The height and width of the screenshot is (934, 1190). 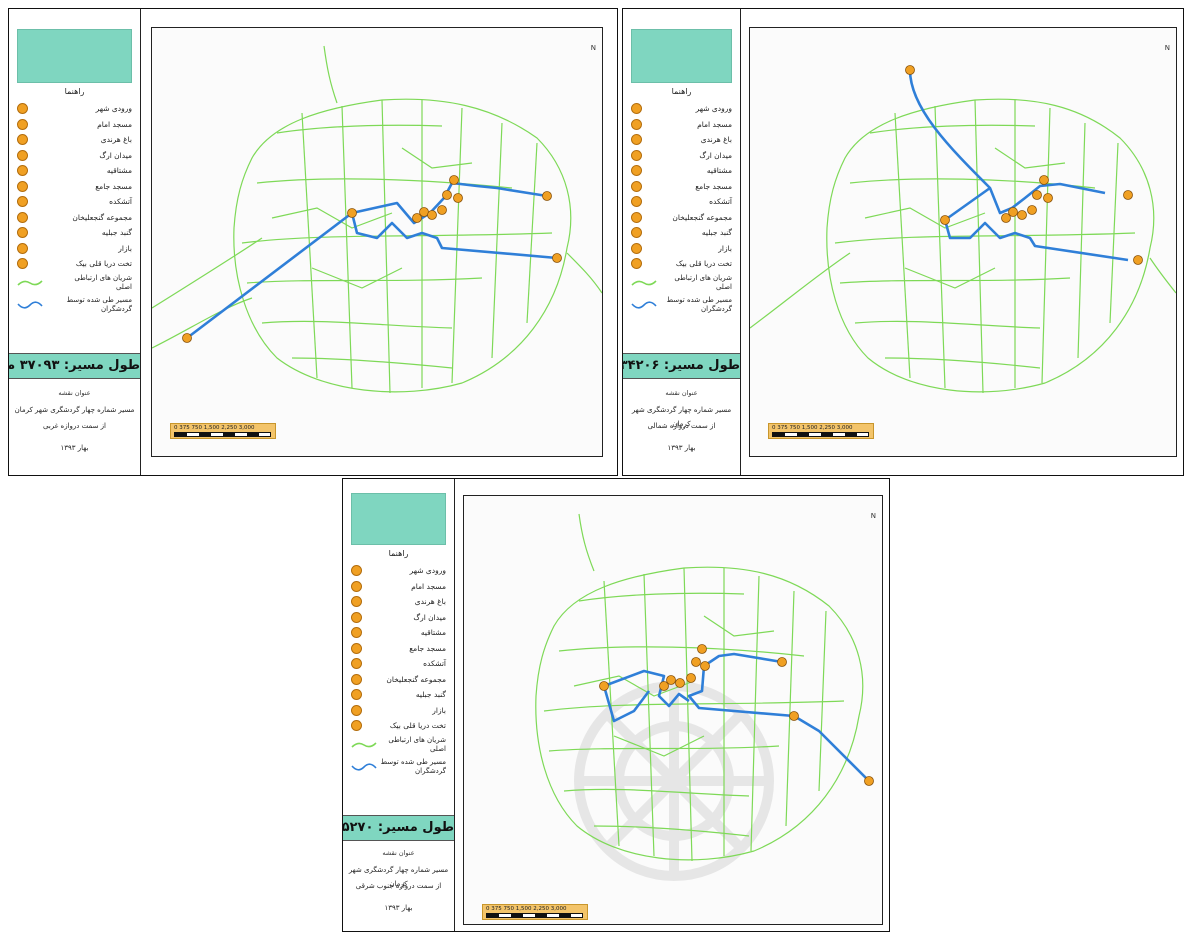 I want to click on map-name-line-2: از سمت دروازه شمالی, so click(x=681, y=426).